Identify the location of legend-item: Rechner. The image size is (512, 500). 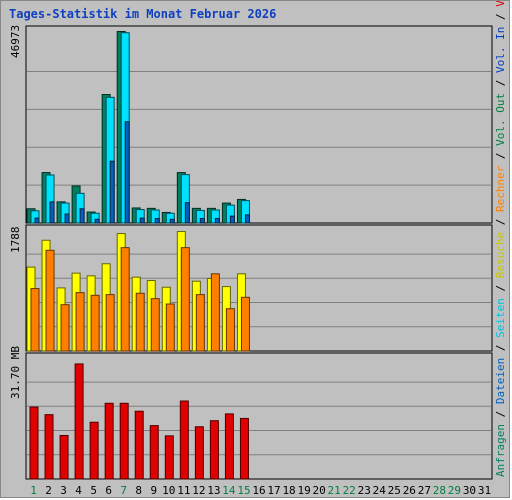
(500, 188).